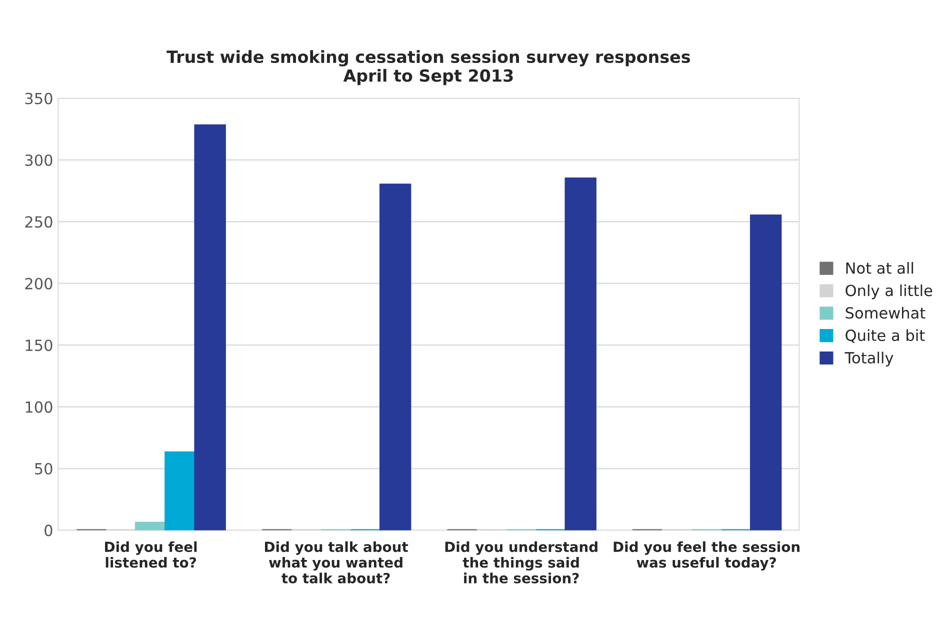  Describe the element at coordinates (886, 312) in the screenshot. I see `legend-label: Somewhat` at that location.